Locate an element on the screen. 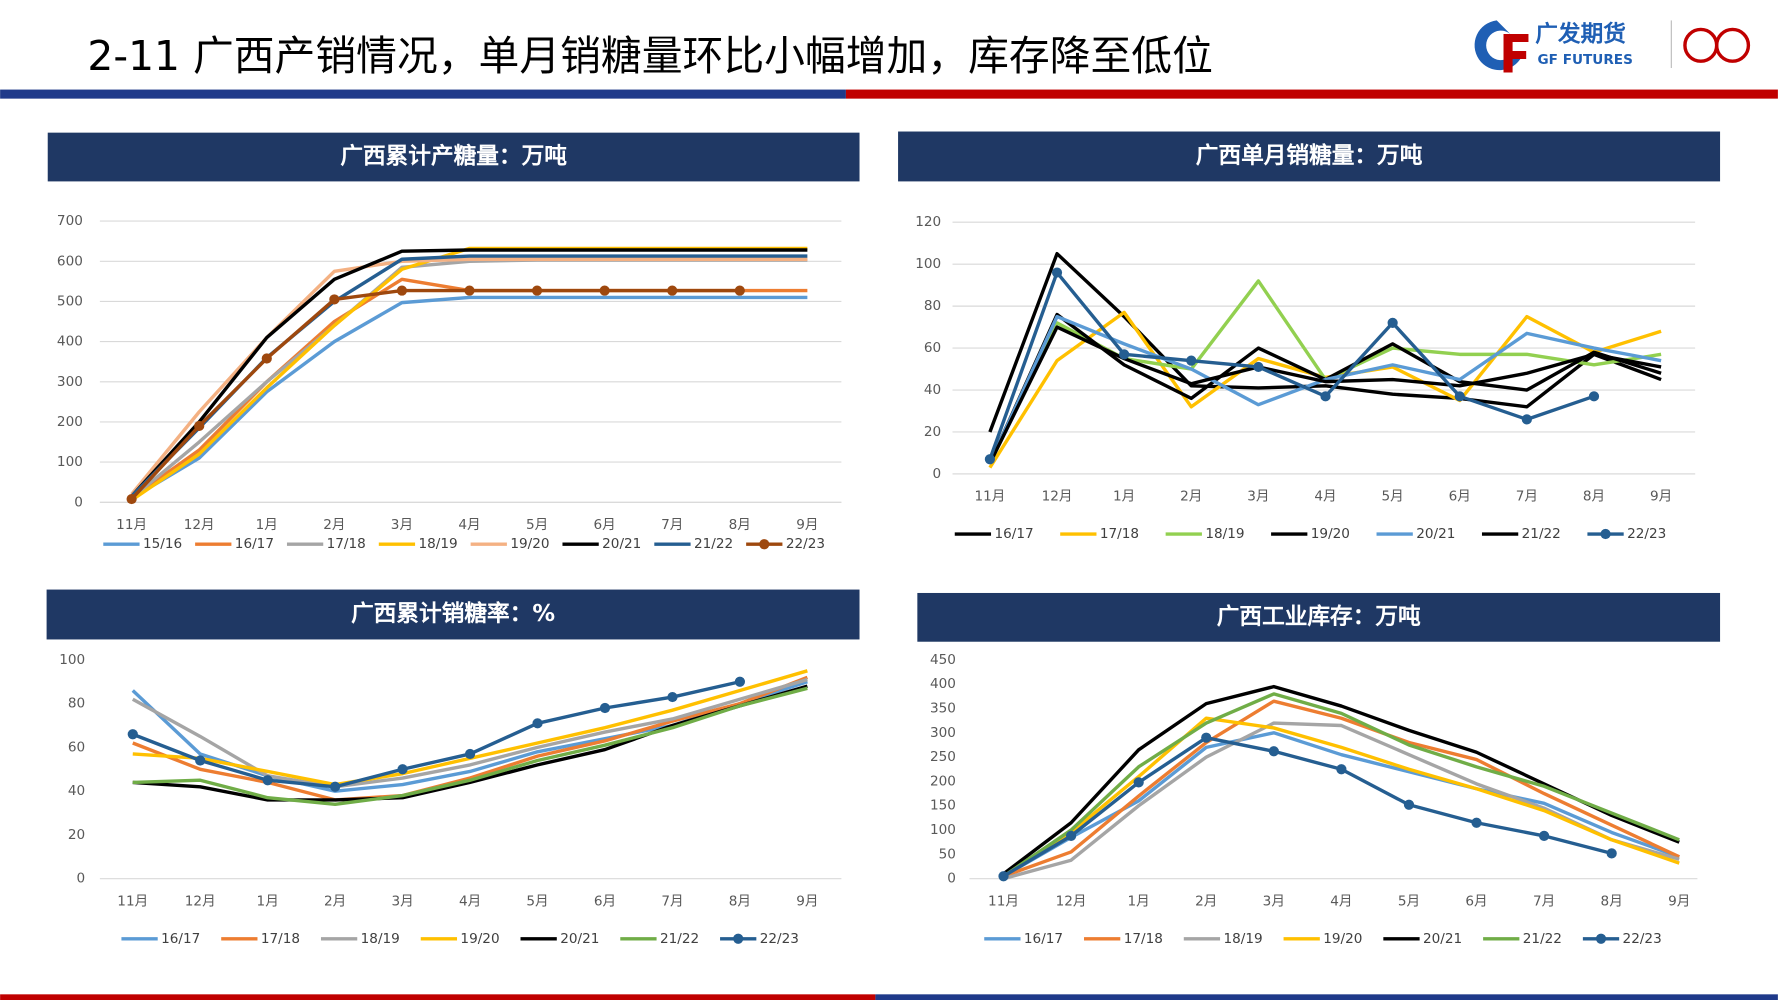 The height and width of the screenshot is (1000, 1778). legend-label: 22/23 is located at coordinates (1642, 939).